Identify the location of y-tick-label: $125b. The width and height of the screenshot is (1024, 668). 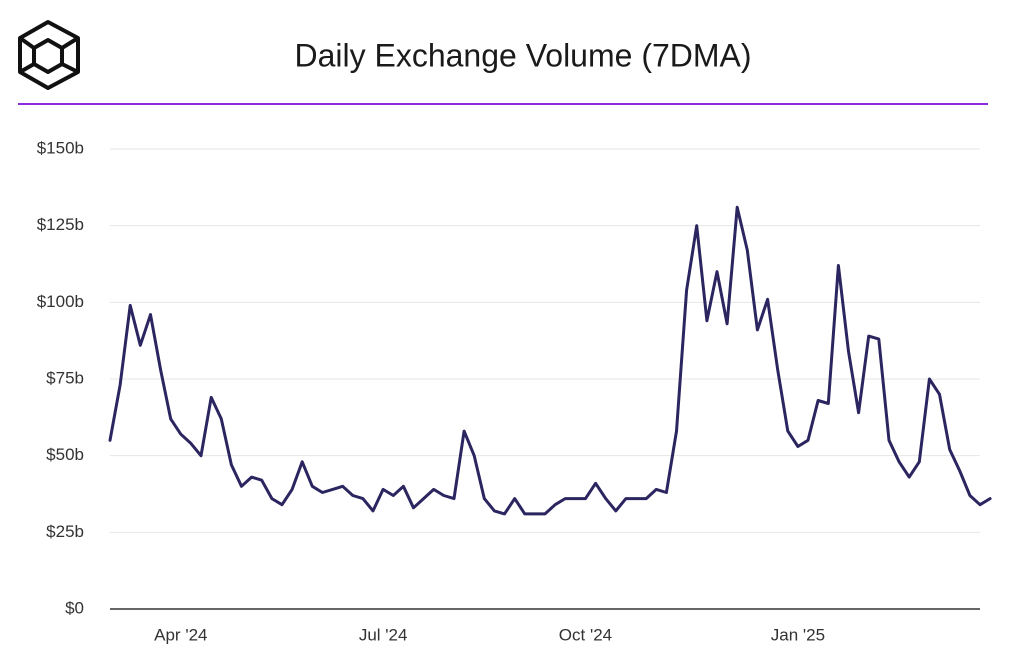
(60, 224).